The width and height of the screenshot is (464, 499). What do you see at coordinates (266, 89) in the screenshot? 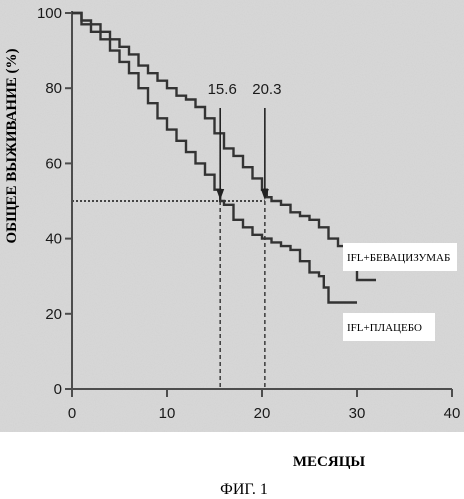
I see `annotation-label: 20.3` at bounding box center [266, 89].